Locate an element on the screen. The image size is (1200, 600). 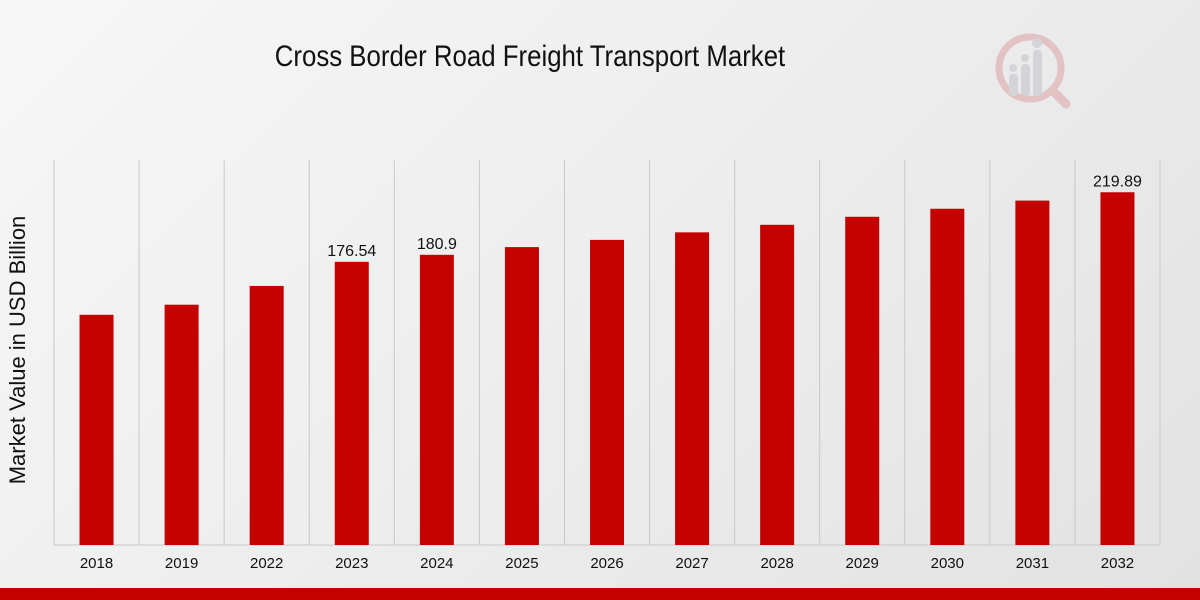
x-tick-label: 2023 is located at coordinates (351, 563).